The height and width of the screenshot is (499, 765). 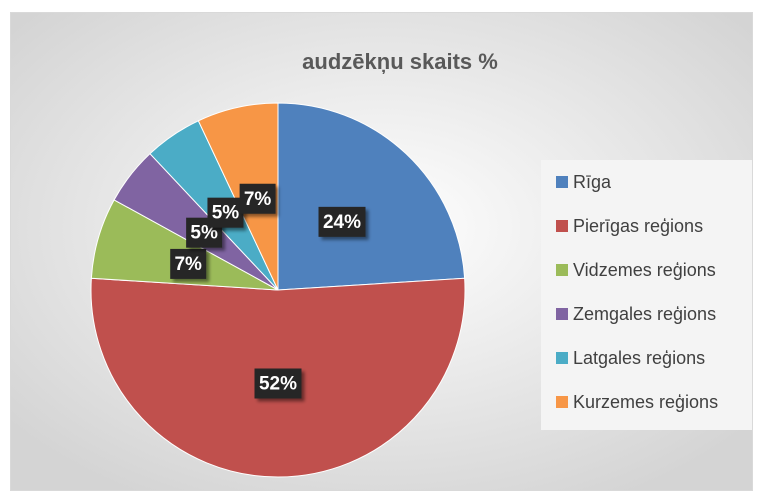 I want to click on legend-label: Pierīgas reģions, so click(x=638, y=226).